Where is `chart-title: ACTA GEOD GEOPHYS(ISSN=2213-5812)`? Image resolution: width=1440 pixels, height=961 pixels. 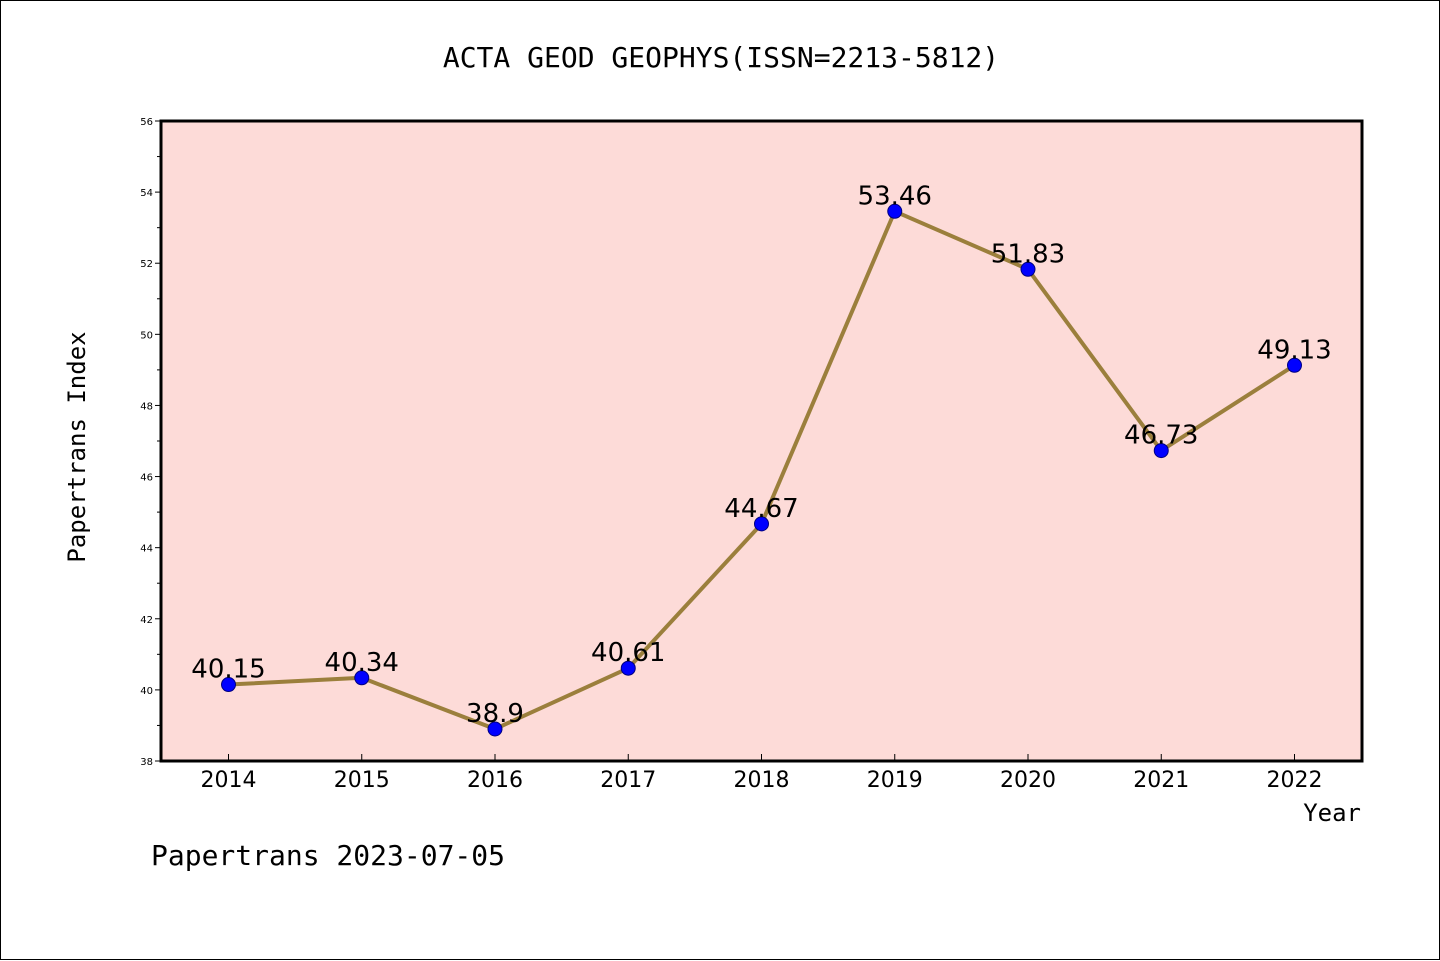 chart-title: ACTA GEOD GEOPHYS(ISSN=2213-5812) is located at coordinates (721, 57).